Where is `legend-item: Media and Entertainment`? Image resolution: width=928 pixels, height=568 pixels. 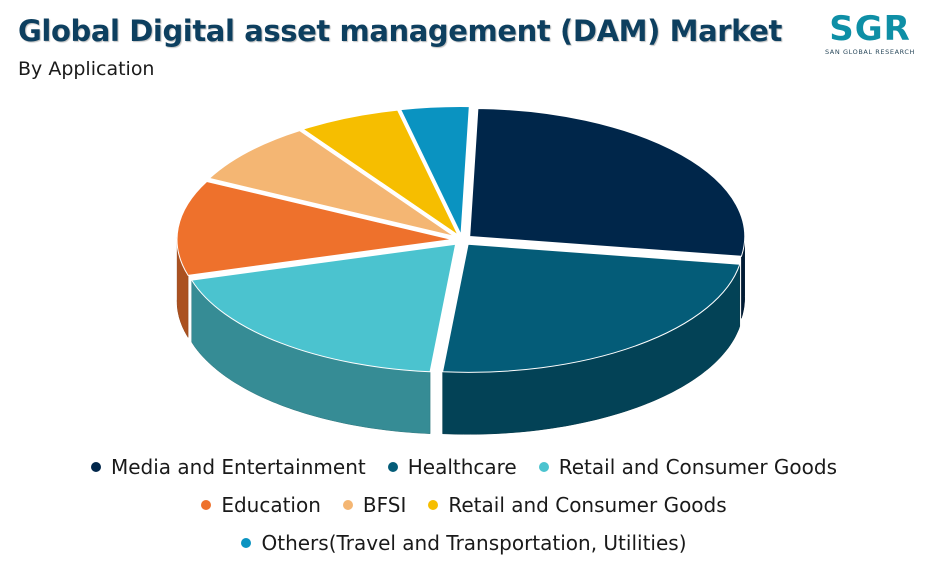 legend-item: Media and Entertainment is located at coordinates (228, 467).